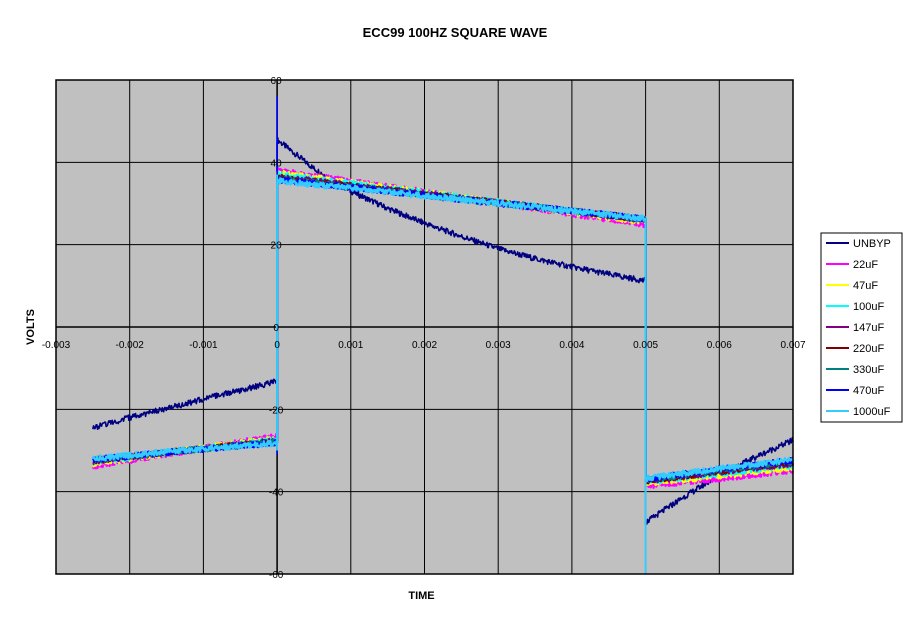 This screenshot has width=911, height=623. Describe the element at coordinates (130, 345) in the screenshot. I see `x-tick-label: -0.002` at that location.